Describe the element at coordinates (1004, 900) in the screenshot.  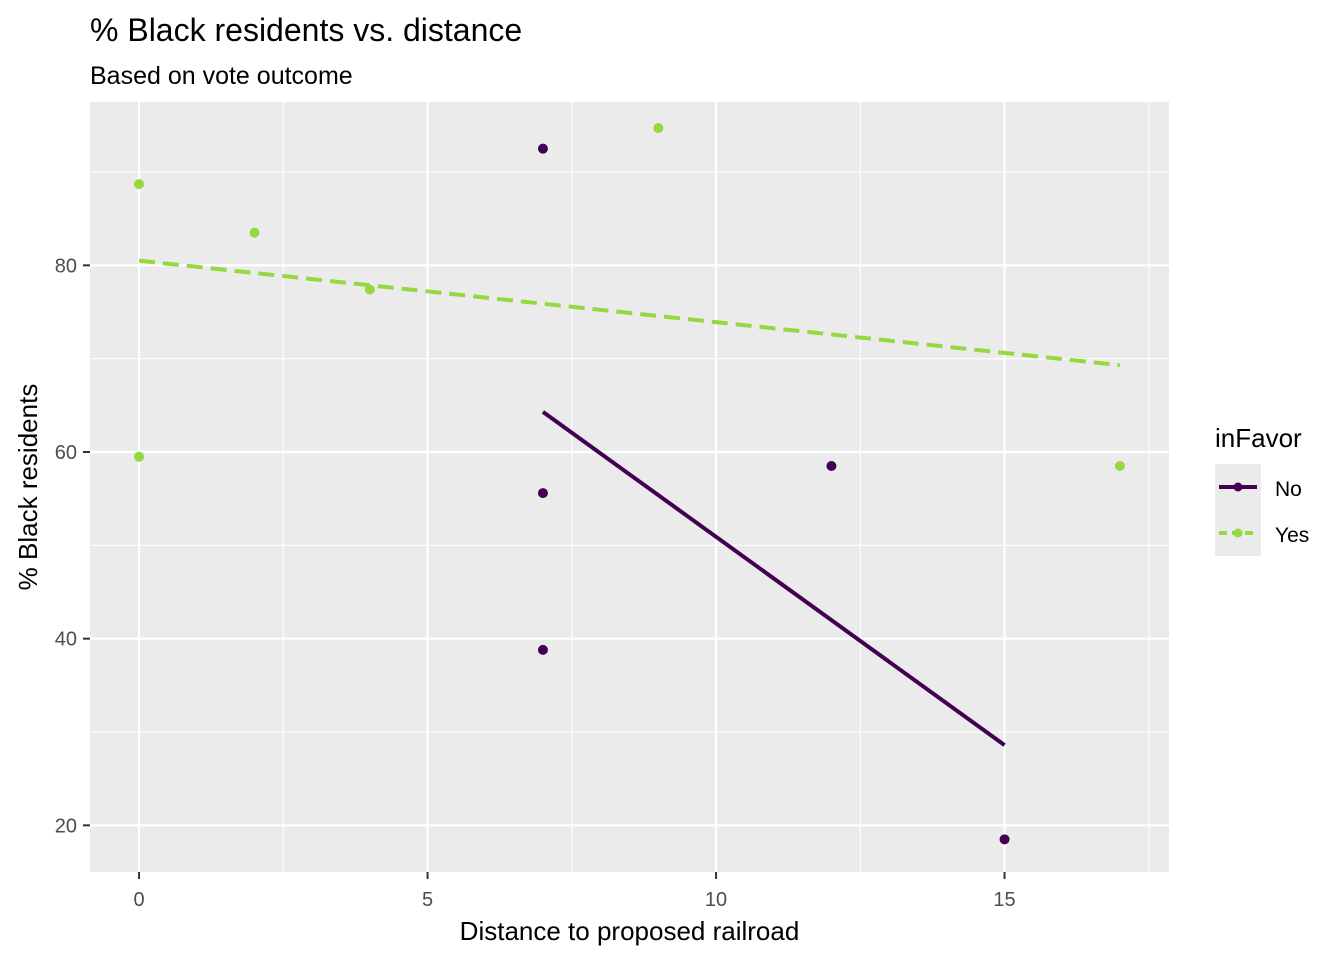
I see `x-tick-label: 15` at that location.